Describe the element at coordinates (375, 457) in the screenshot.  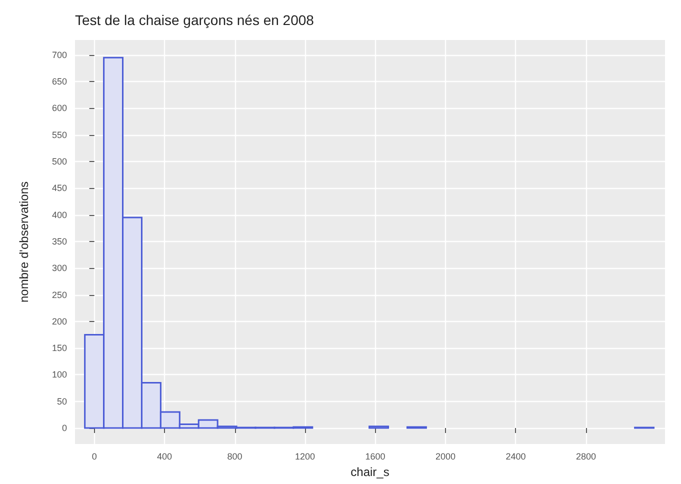
I see `x-tick-label: 1600` at that location.